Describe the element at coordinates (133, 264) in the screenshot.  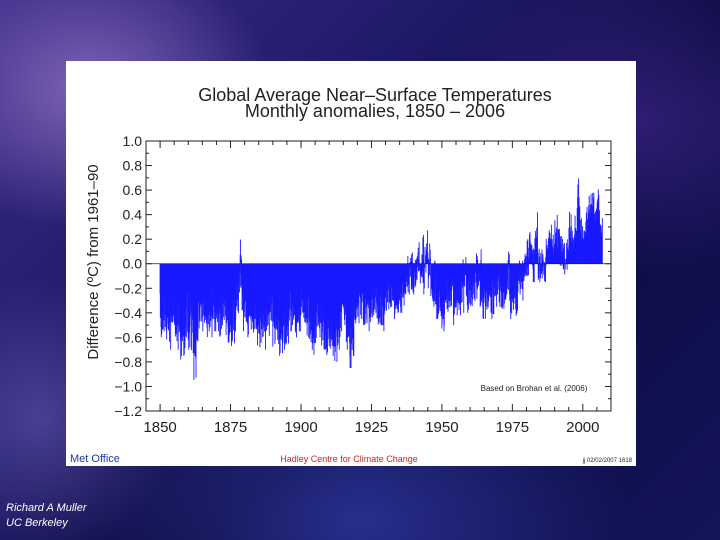
I see `y-tick-label: 0.0` at that location.